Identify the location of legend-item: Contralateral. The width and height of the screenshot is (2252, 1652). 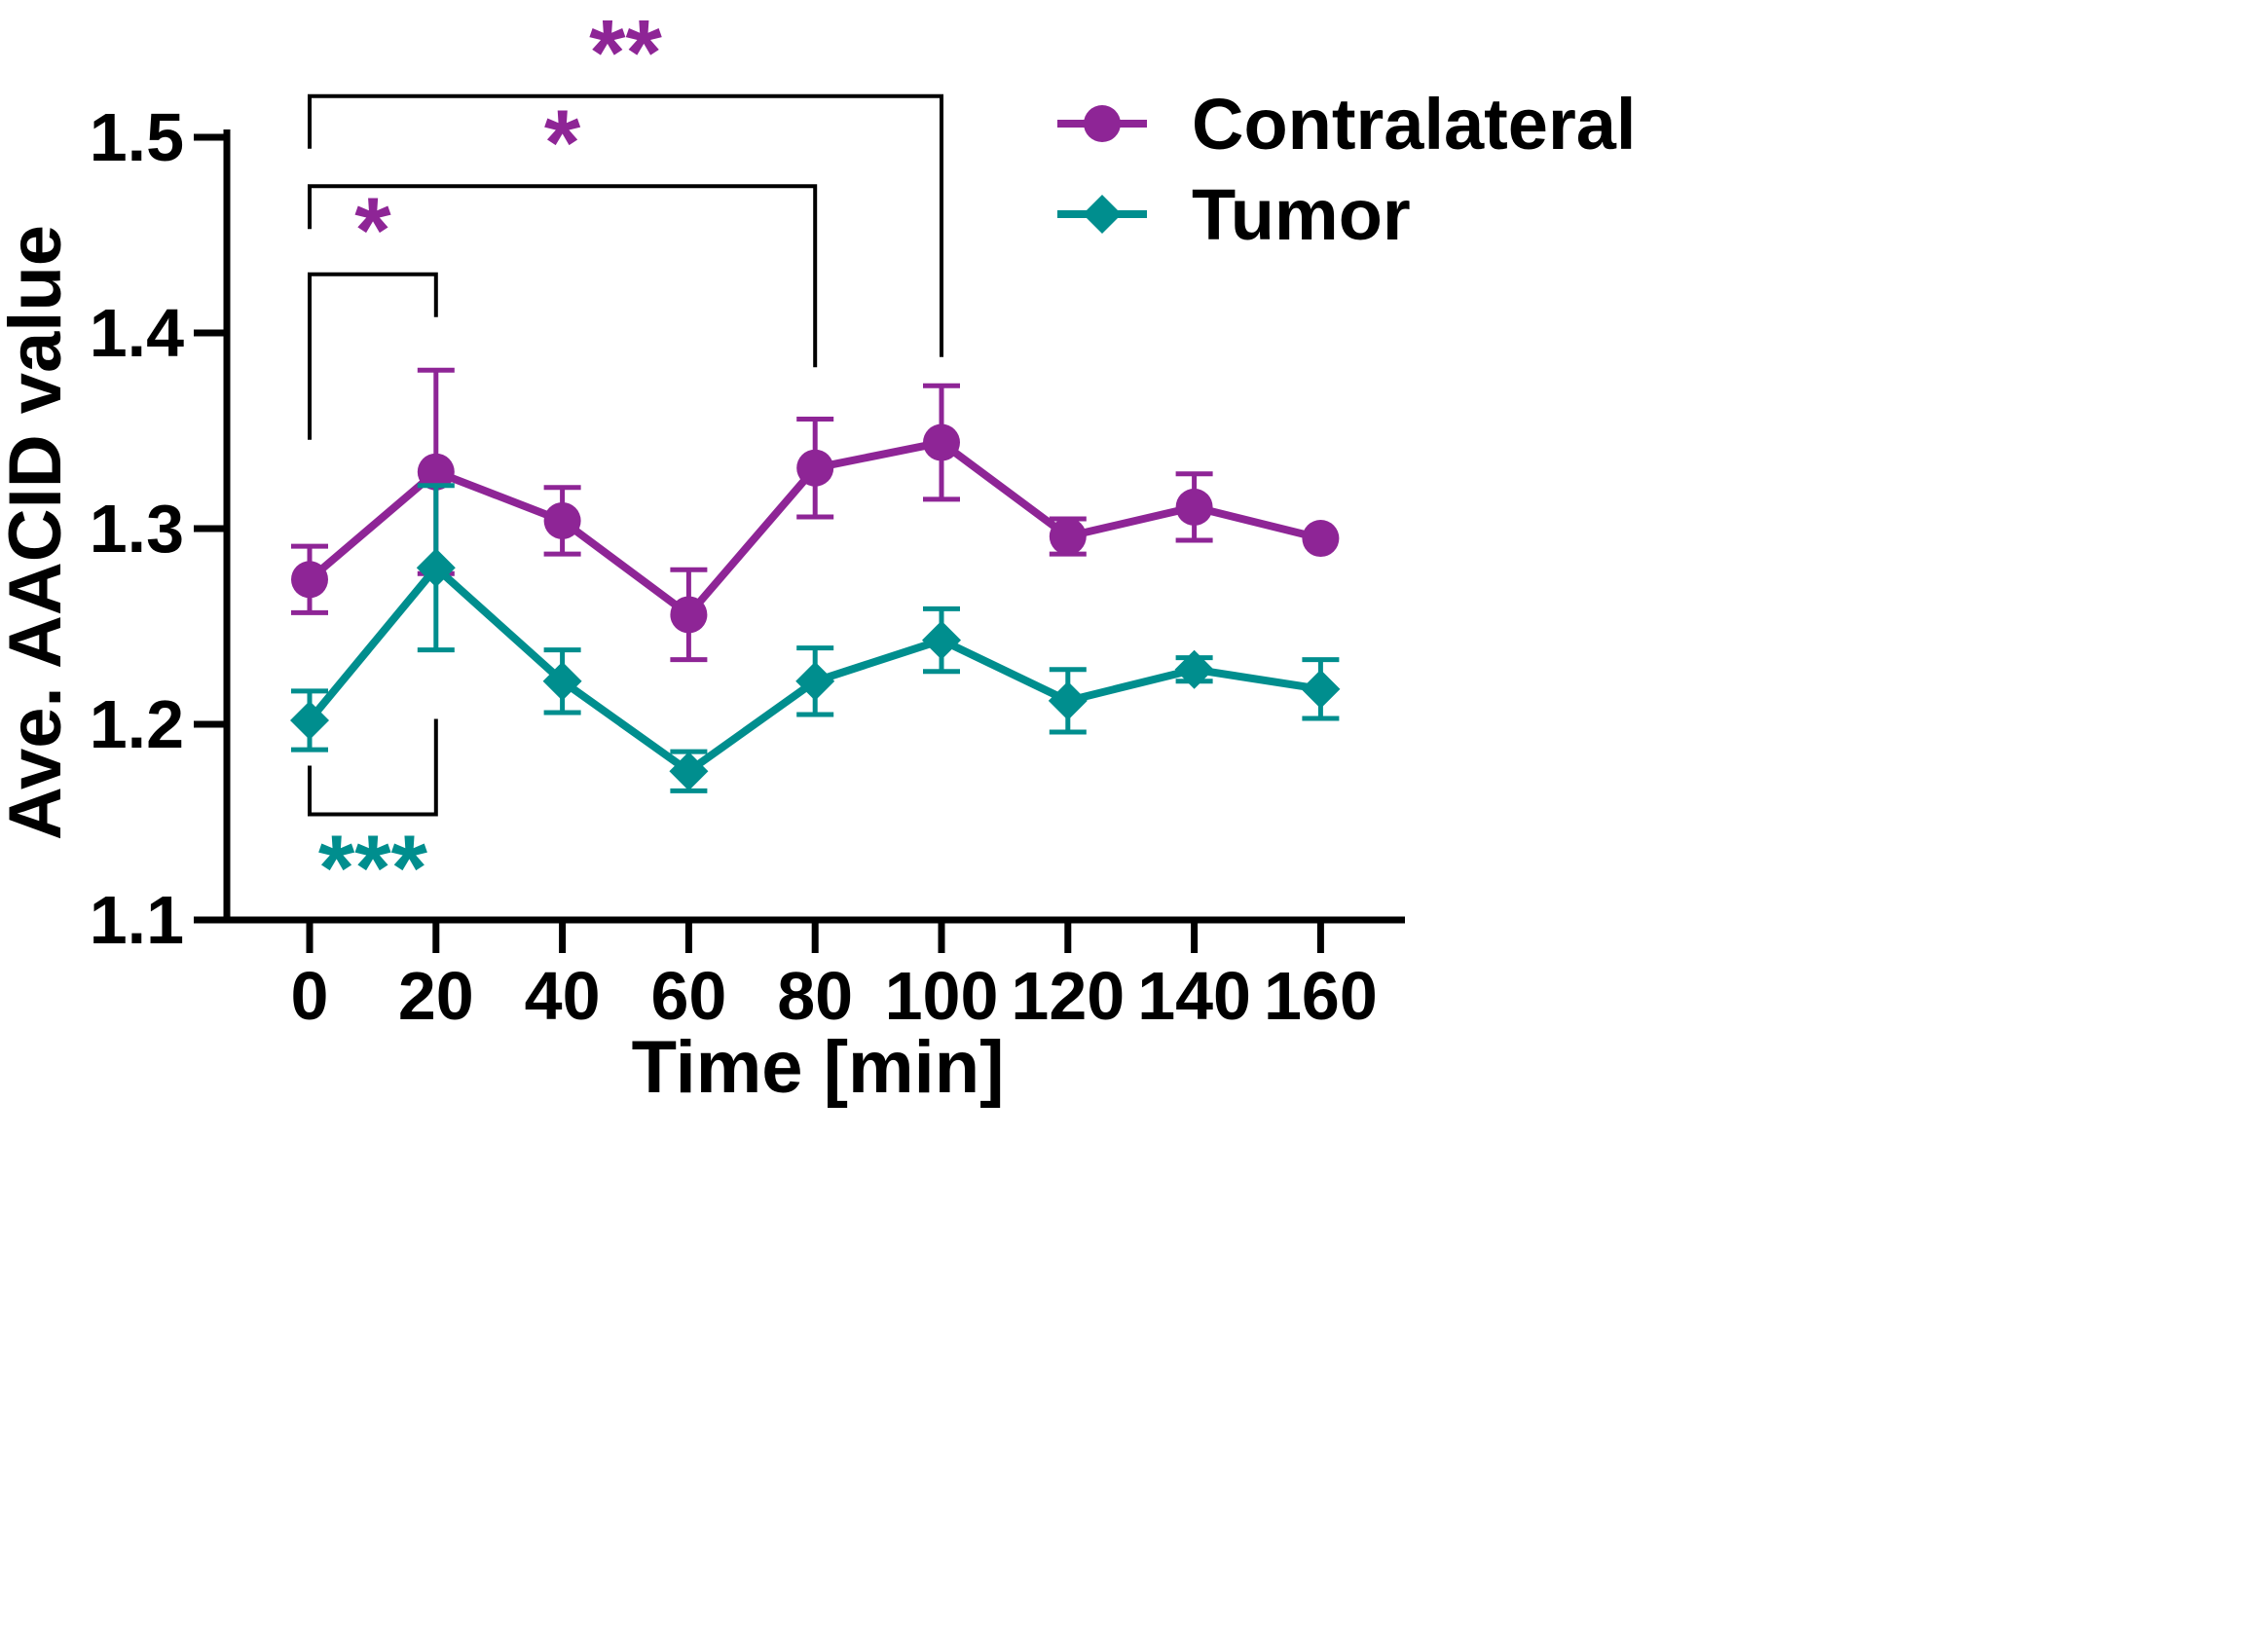
(1346, 124).